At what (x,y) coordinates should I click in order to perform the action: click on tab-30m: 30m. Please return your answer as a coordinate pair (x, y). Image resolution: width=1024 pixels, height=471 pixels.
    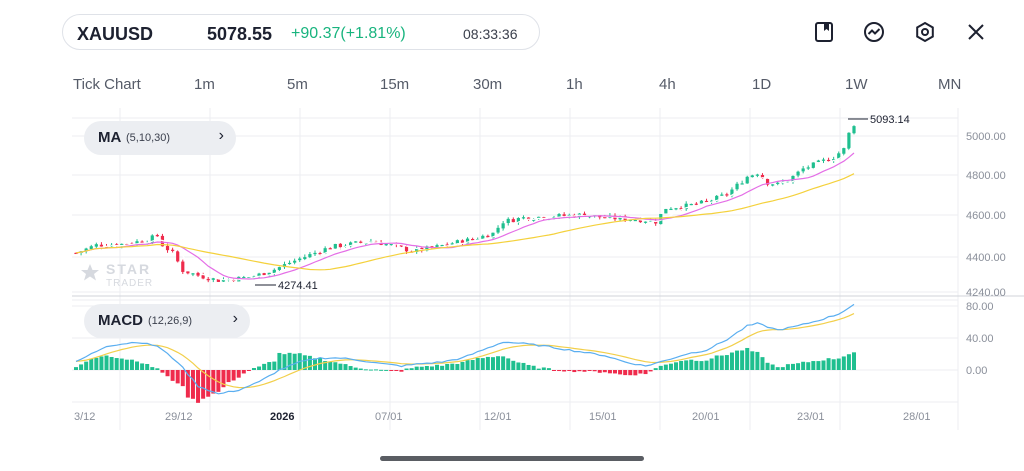
    Looking at the image, I should click on (488, 84).